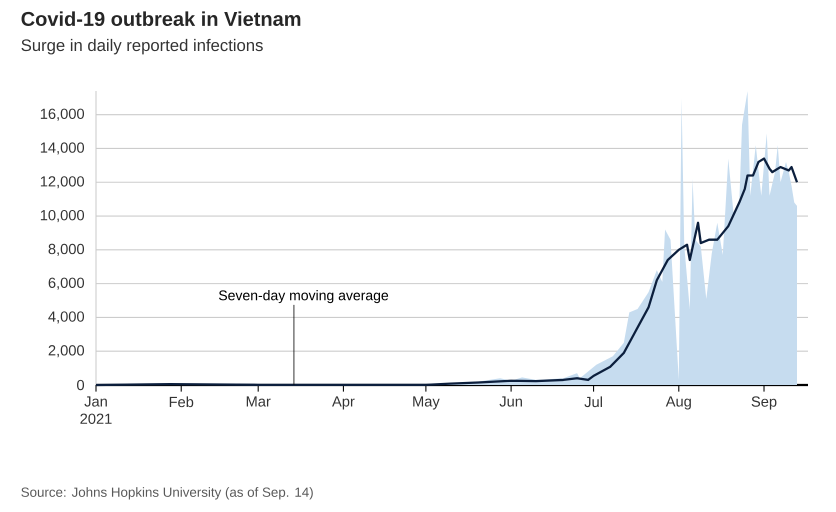 The width and height of the screenshot is (836, 512). I want to click on y-tick-label: 8,000, so click(66, 250).